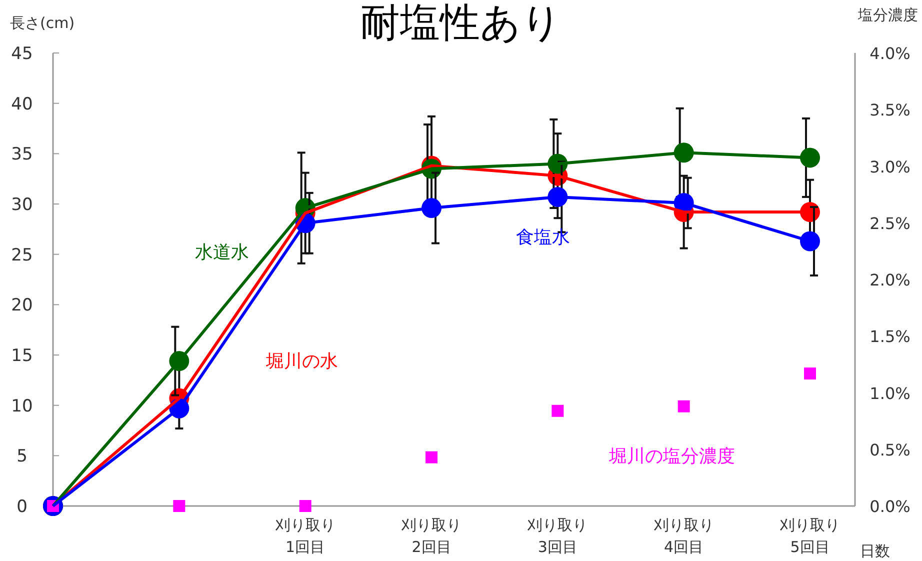 This screenshot has width=922, height=561. I want to click on y-tick-label: 45, so click(22, 54).